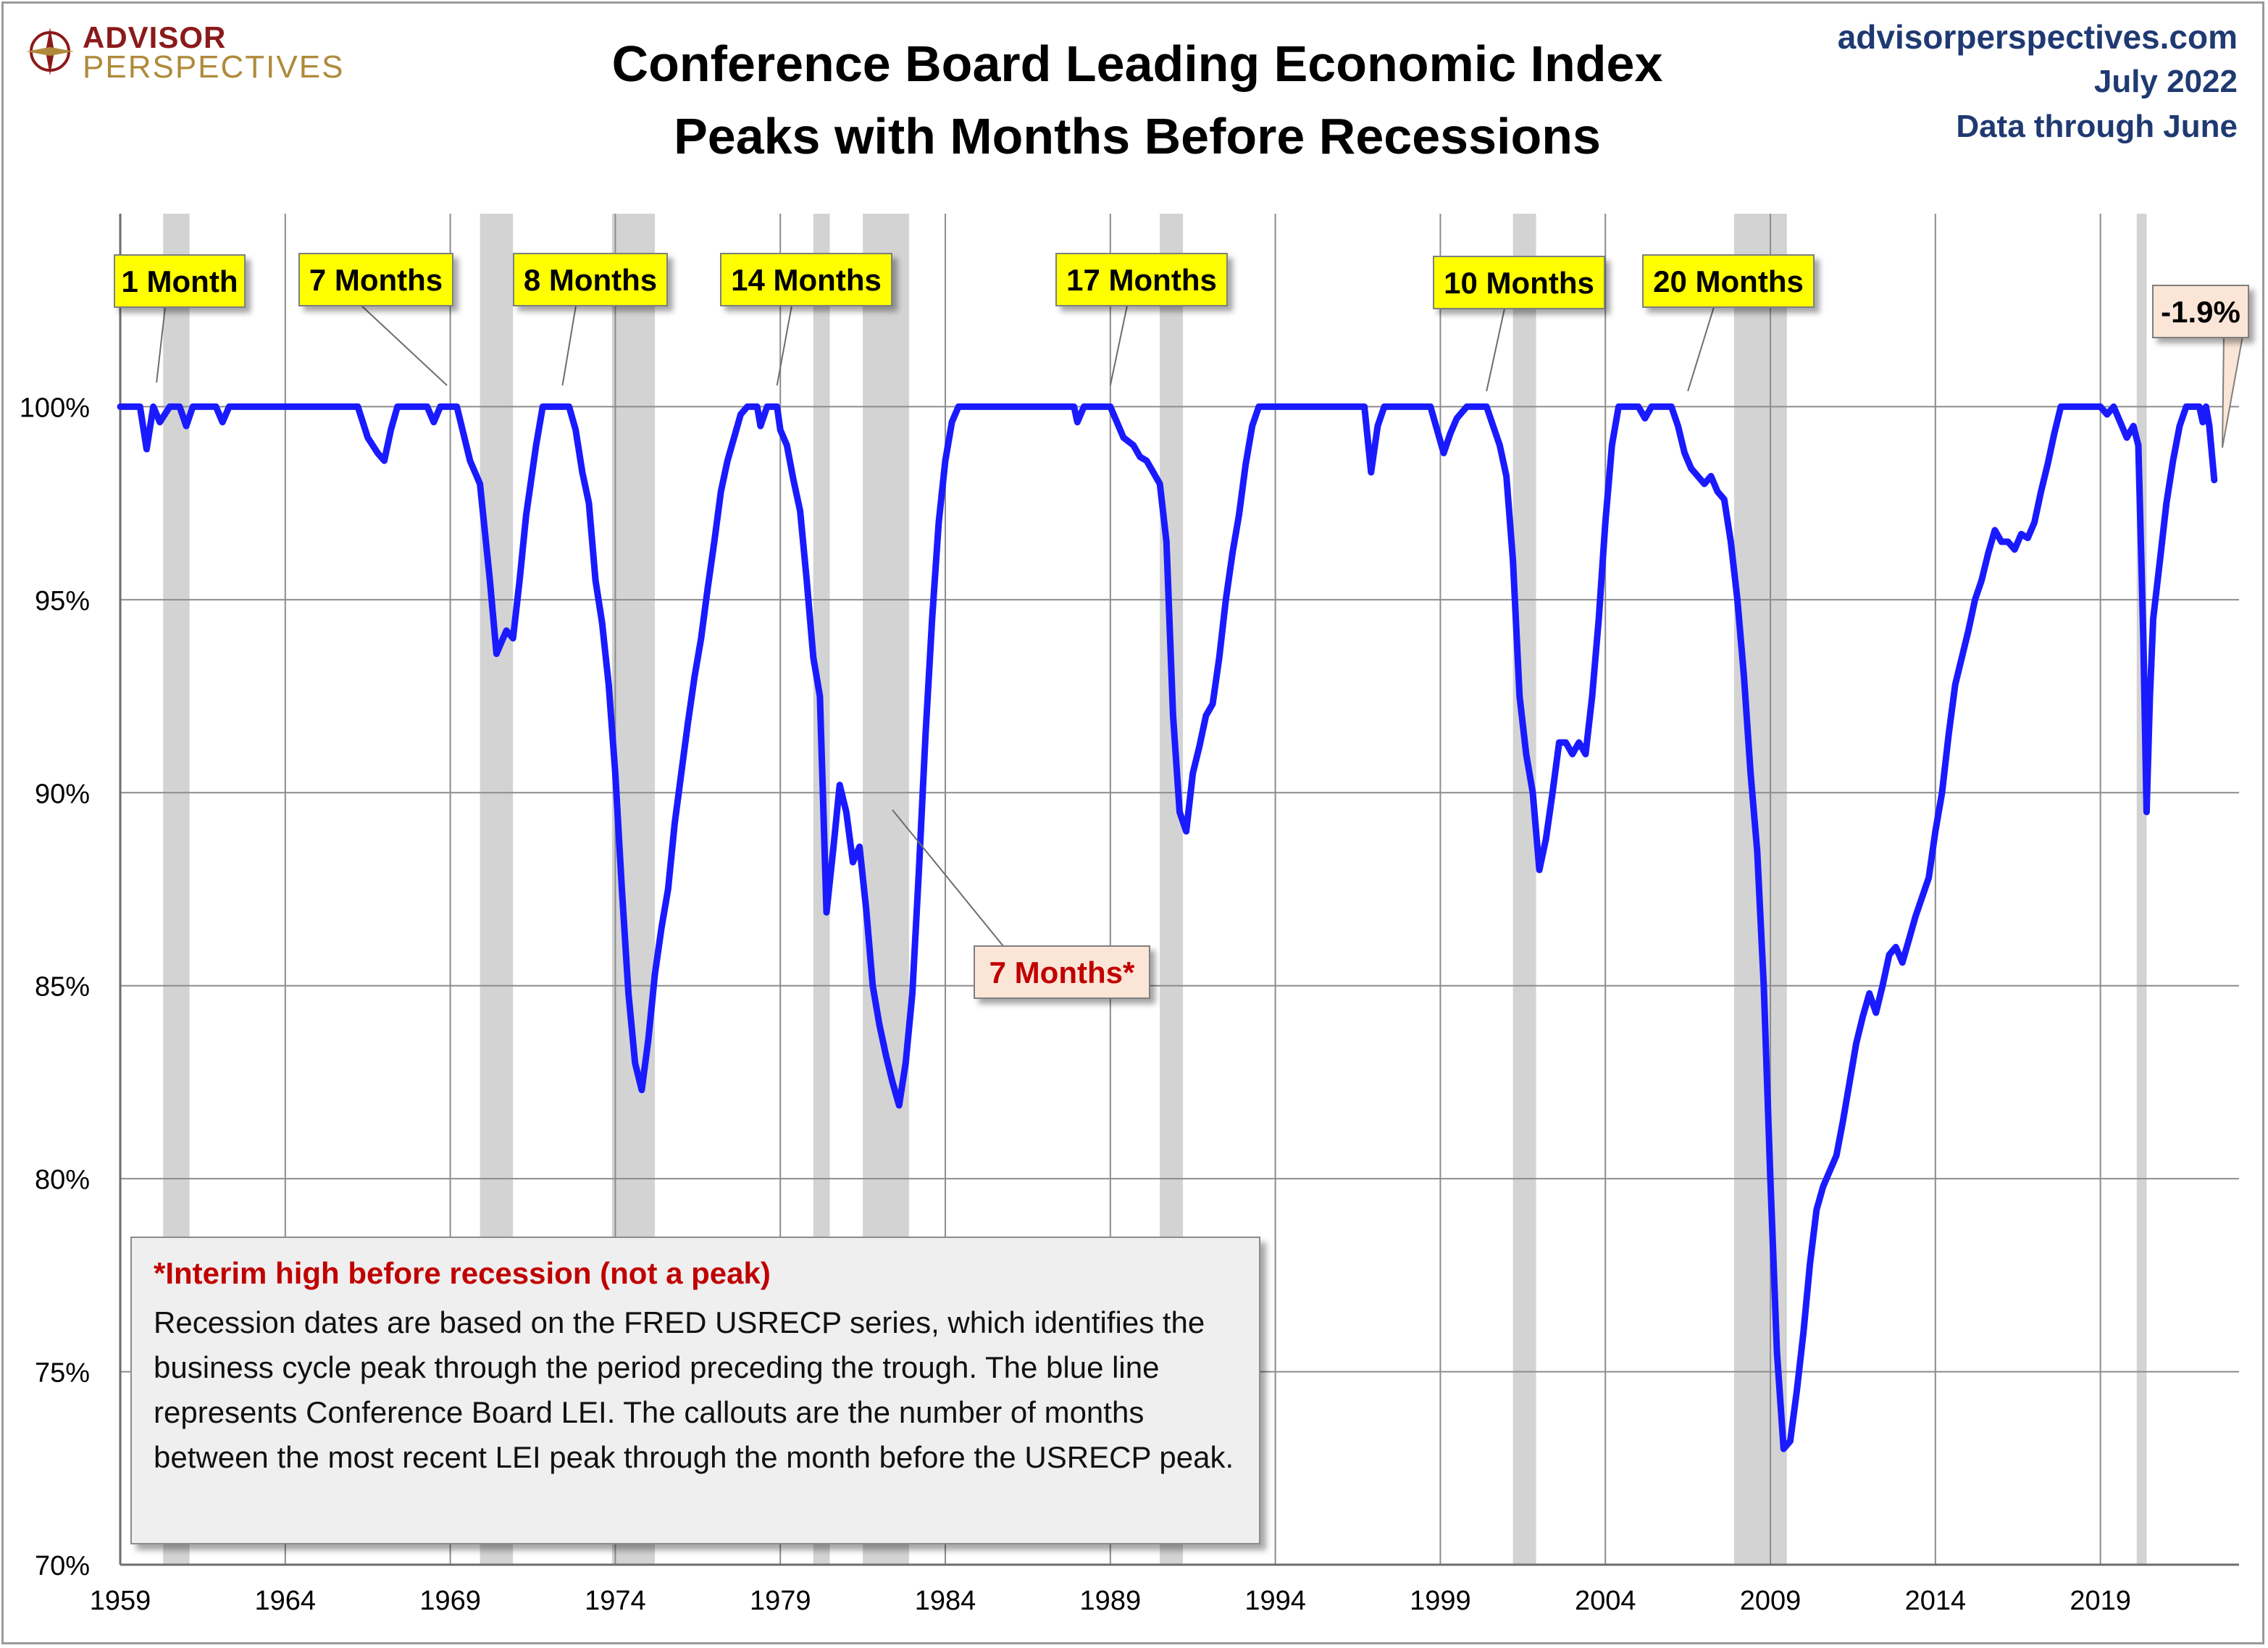 Image resolution: width=2268 pixels, height=1648 pixels. What do you see at coordinates (2100, 1601) in the screenshot?
I see `x-tick-label: 2019` at bounding box center [2100, 1601].